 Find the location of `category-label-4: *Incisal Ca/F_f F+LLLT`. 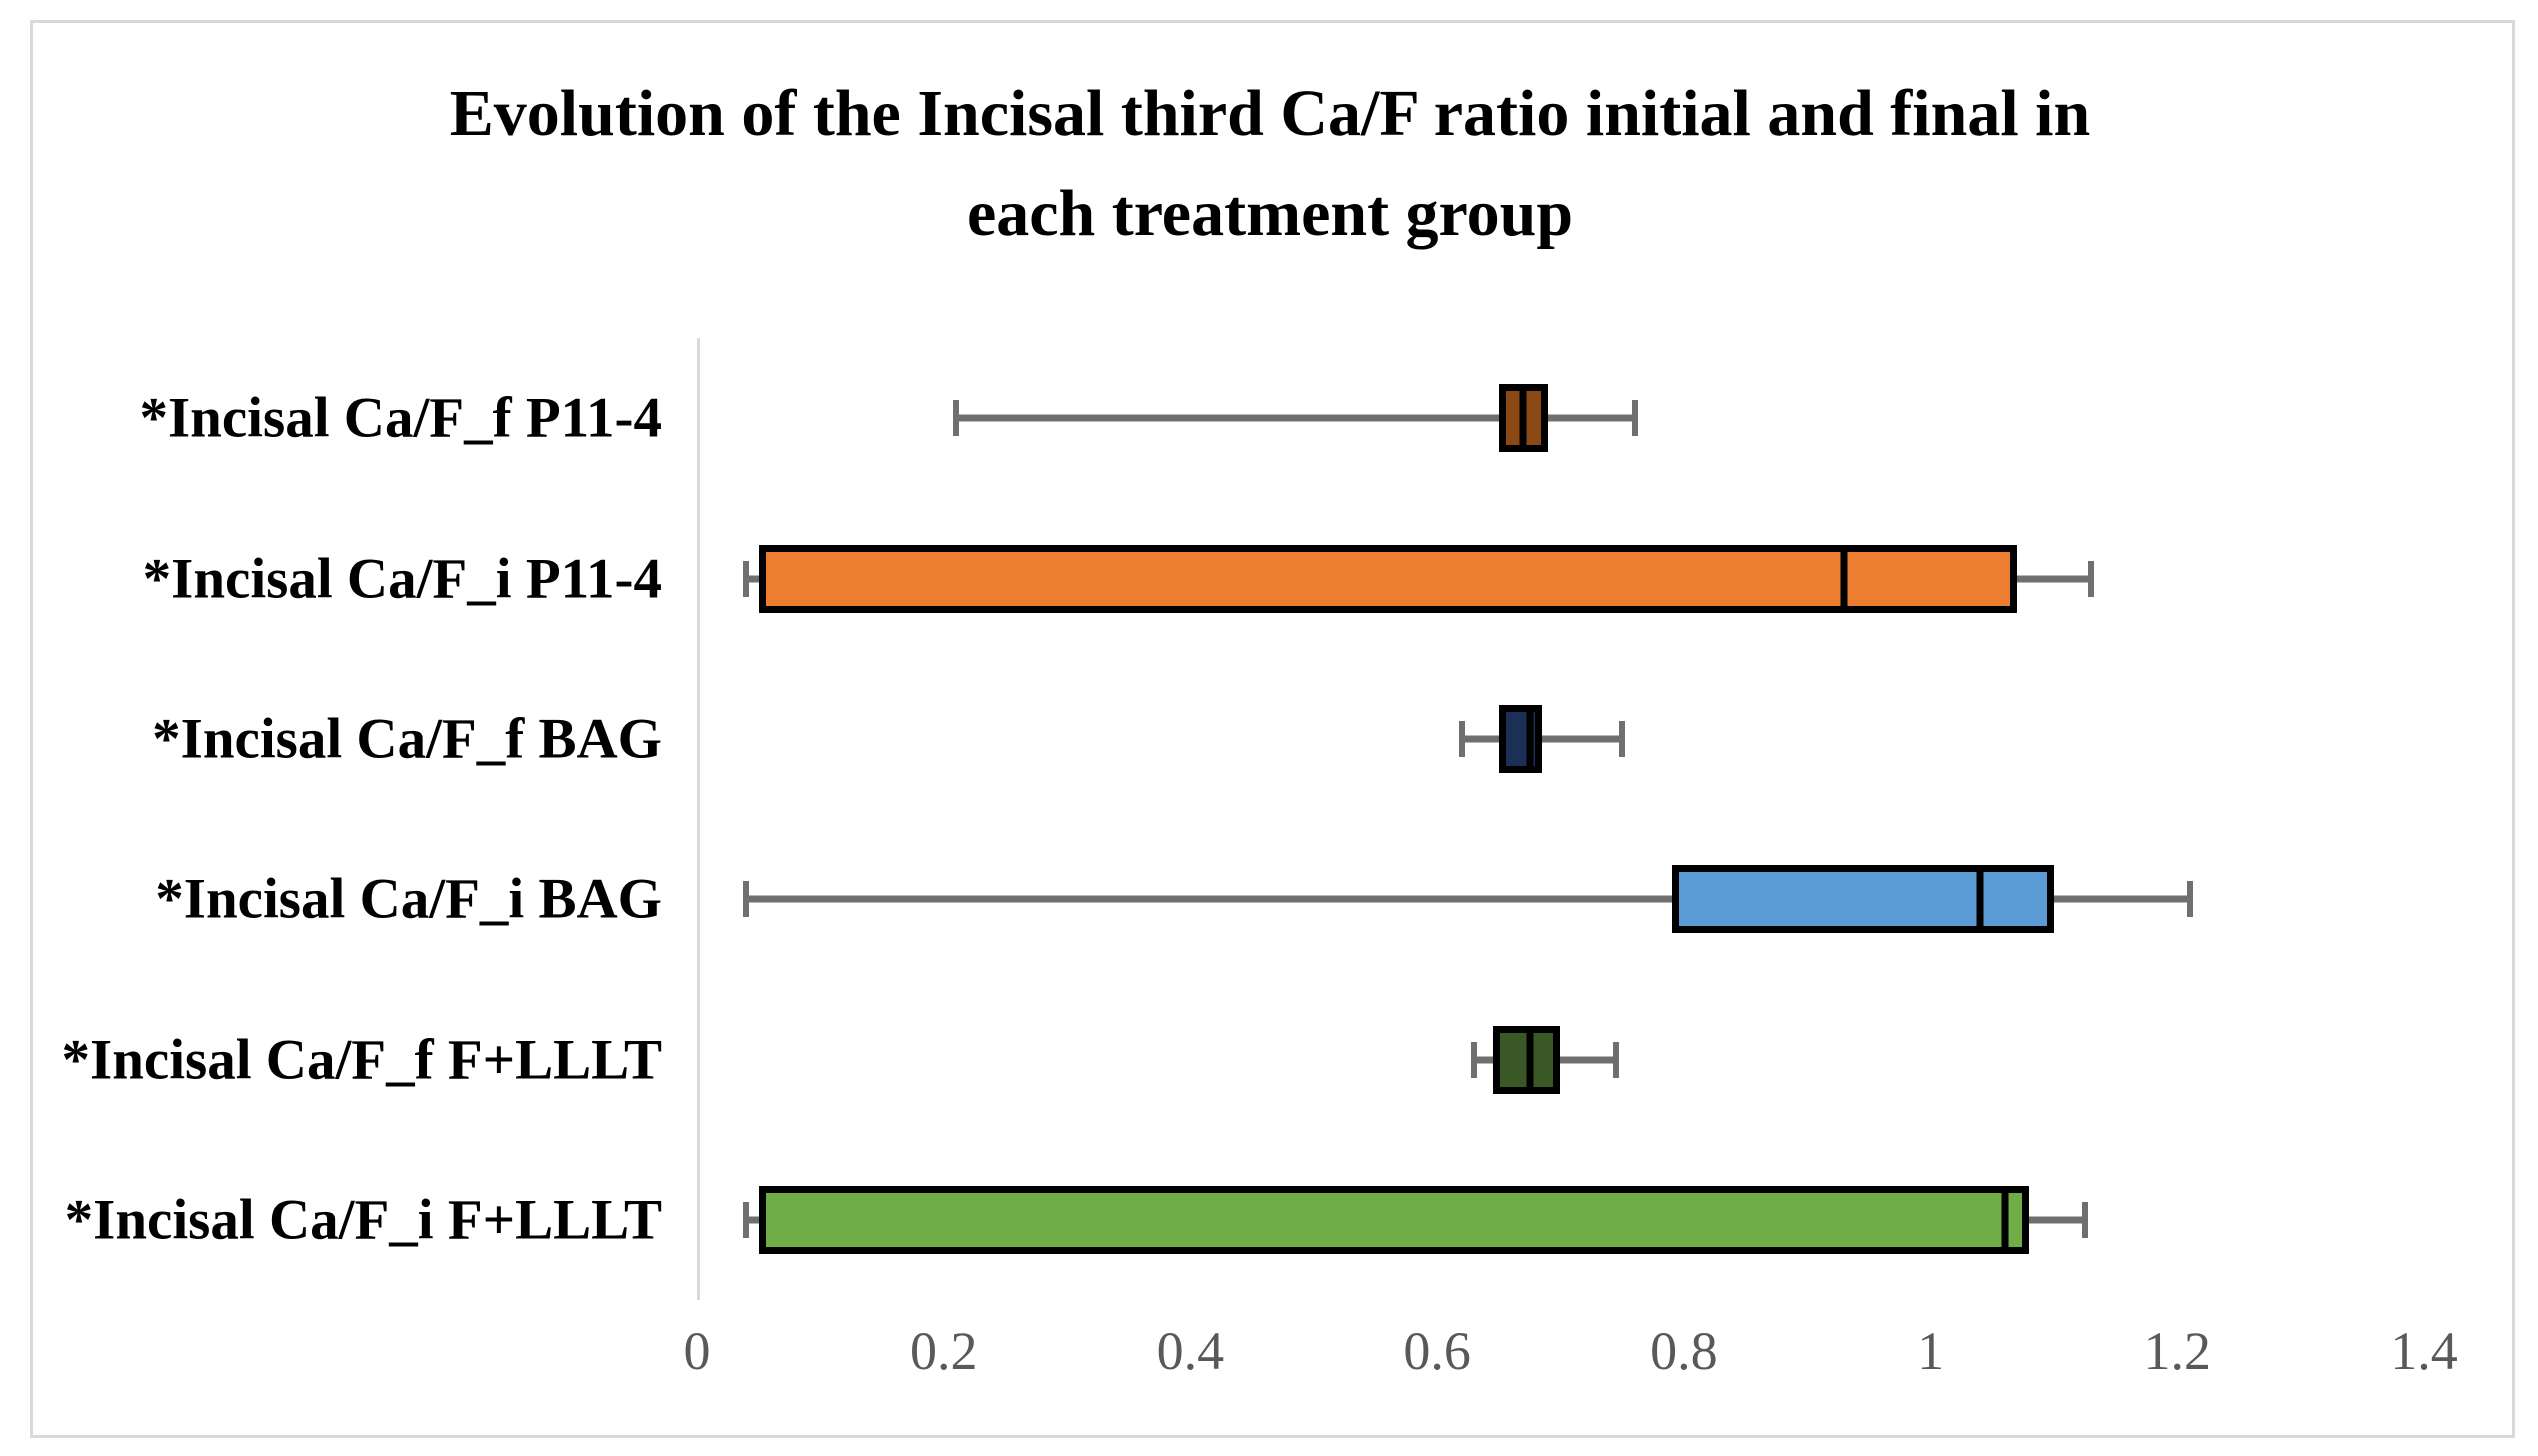

category-label-4: *Incisal Ca/F_f F+LLLT is located at coordinates (361, 1059).